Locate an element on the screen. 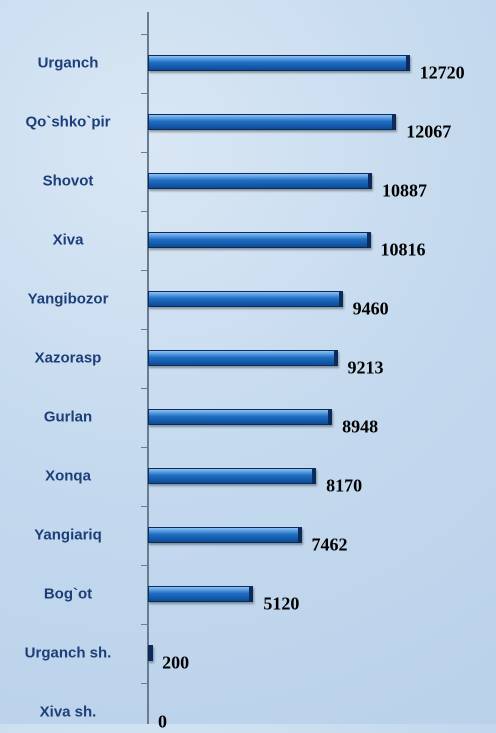  value-label: 10887 is located at coordinates (404, 190).